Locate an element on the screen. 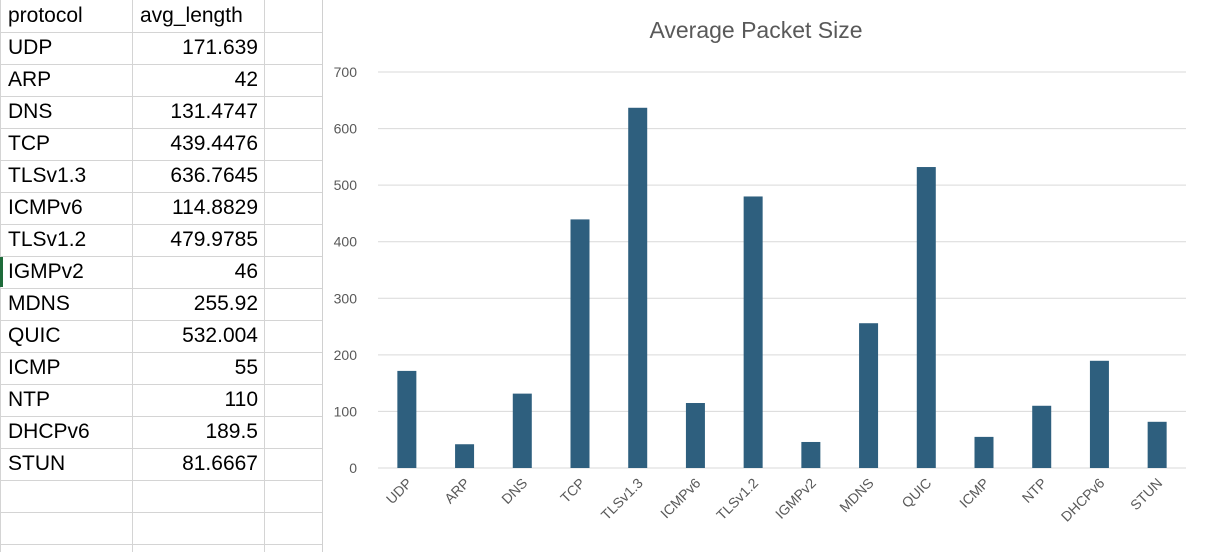 The width and height of the screenshot is (1214, 552). bar-udp is located at coordinates (407, 419).